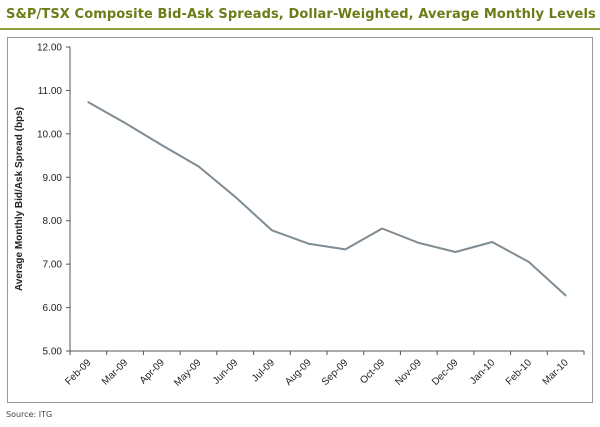  Describe the element at coordinates (53, 221) in the screenshot. I see `y-tick-label: 8.00` at that location.